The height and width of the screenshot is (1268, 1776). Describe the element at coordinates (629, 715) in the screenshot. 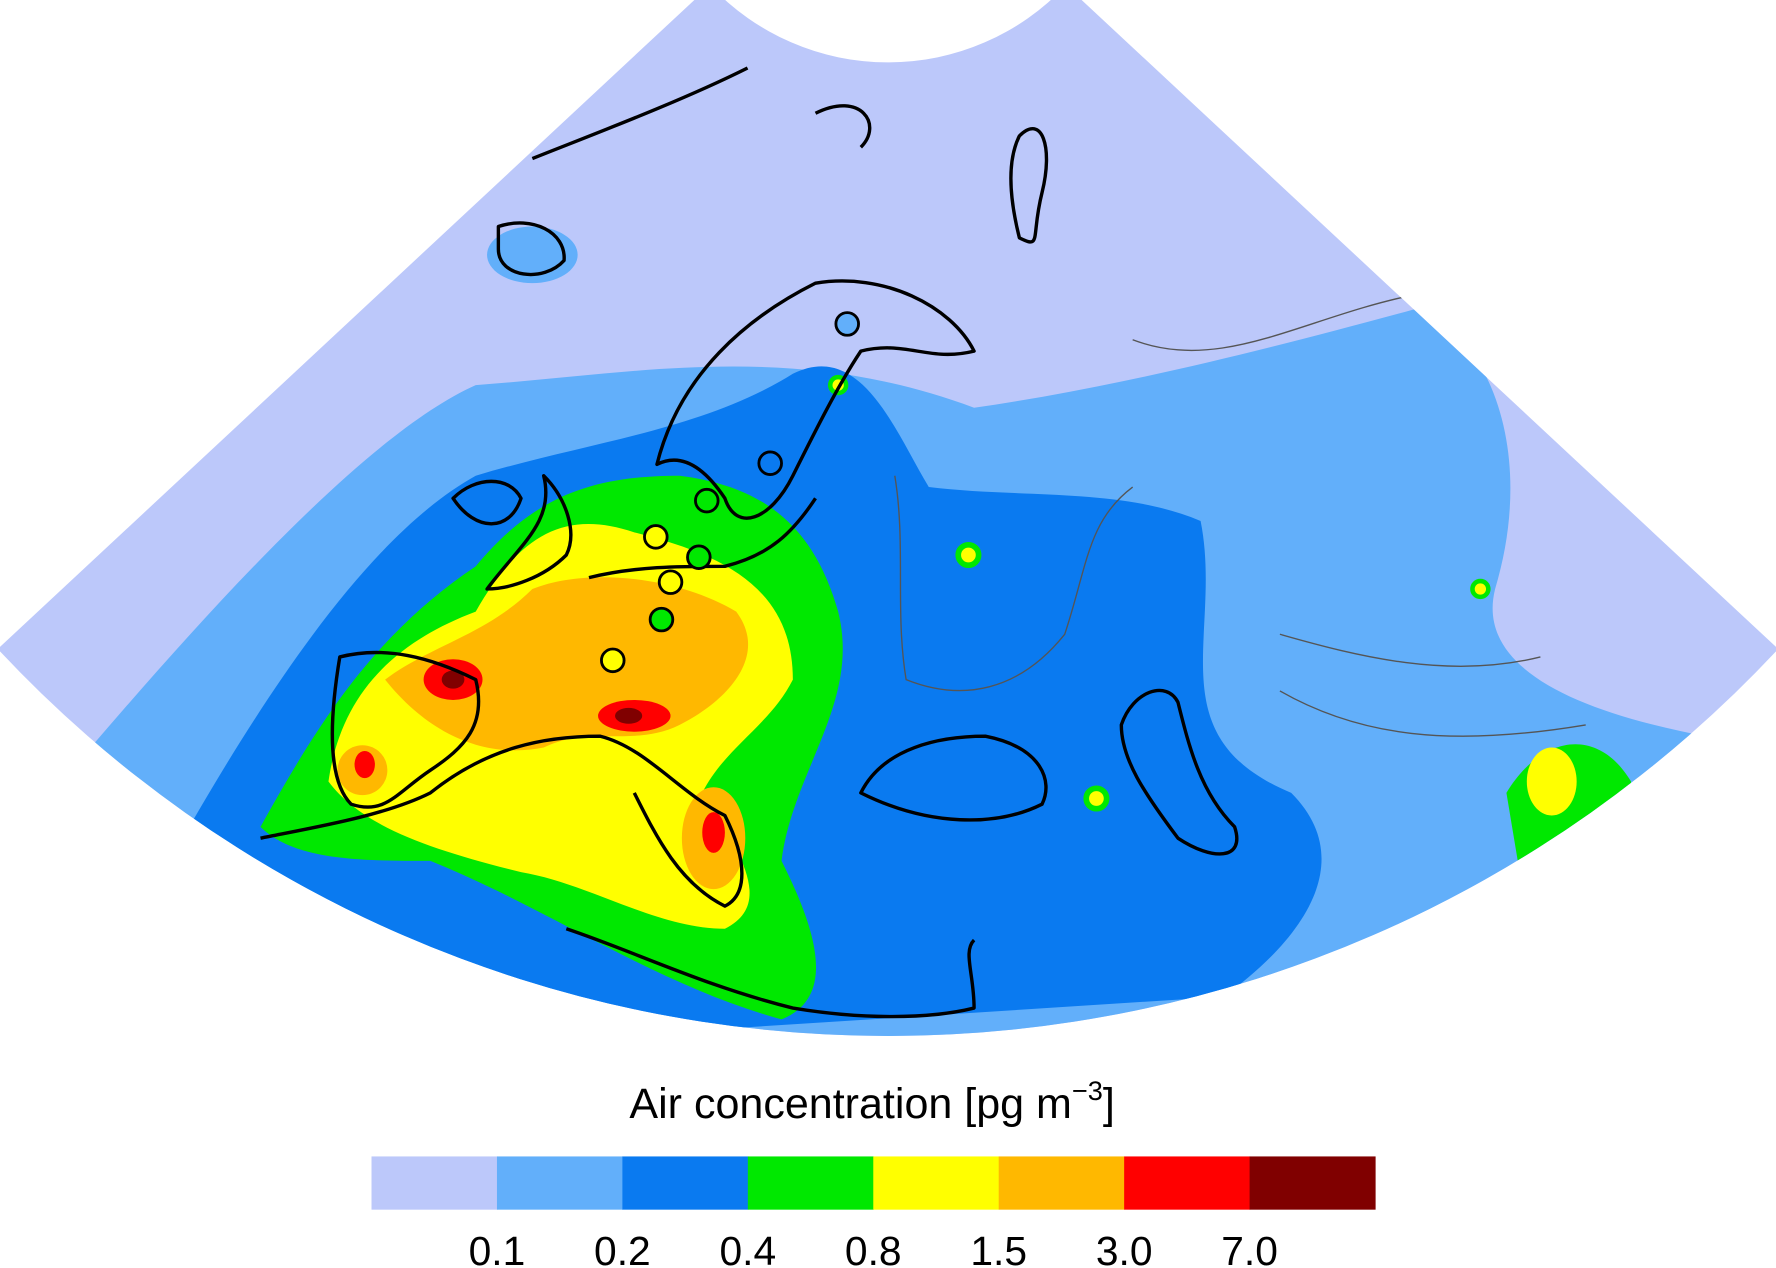

I see `field-po-core` at that location.